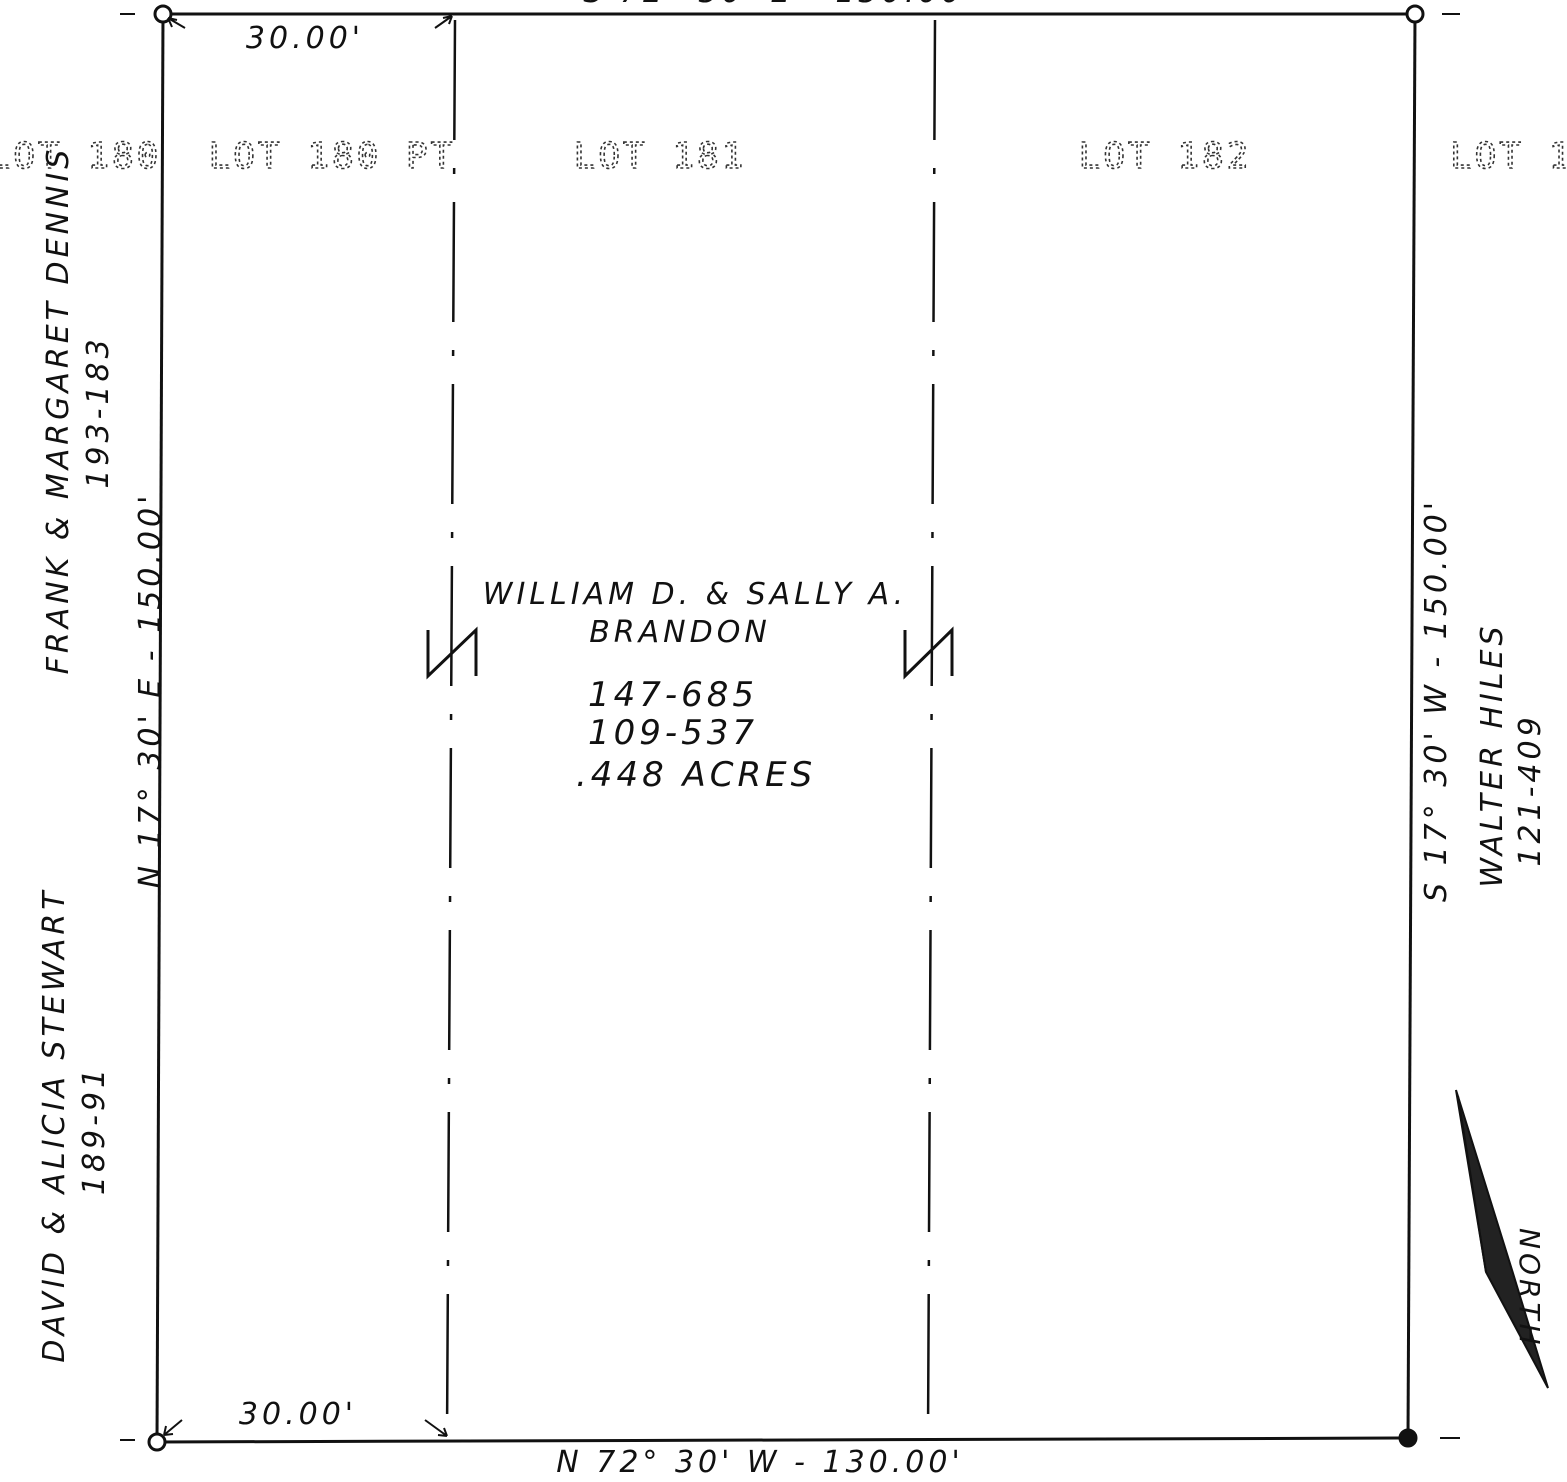  Describe the element at coordinates (1502, 1239) in the screenshot. I see `north-arrow-icon` at that location.